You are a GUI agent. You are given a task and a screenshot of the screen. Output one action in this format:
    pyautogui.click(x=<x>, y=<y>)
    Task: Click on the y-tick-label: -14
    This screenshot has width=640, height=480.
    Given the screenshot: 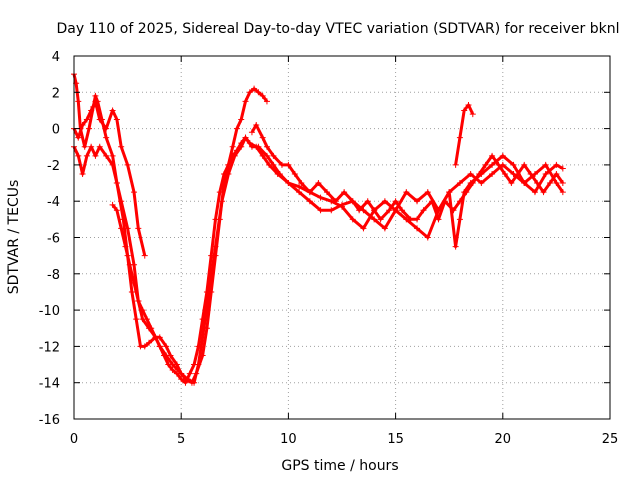 What is the action you would take?
    pyautogui.click(x=49, y=384)
    